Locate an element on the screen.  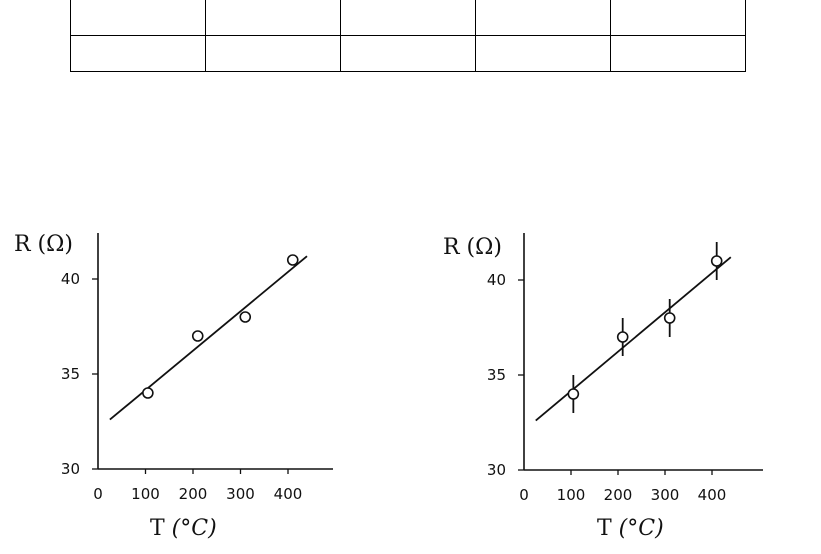
table-row is located at coordinates (408, 53).